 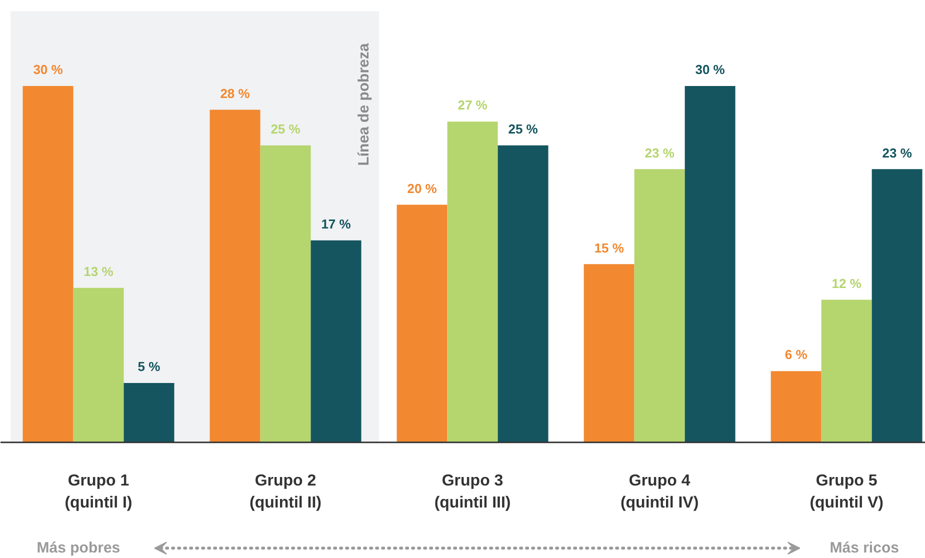 I want to click on data-label: 12 %, so click(x=847, y=283).